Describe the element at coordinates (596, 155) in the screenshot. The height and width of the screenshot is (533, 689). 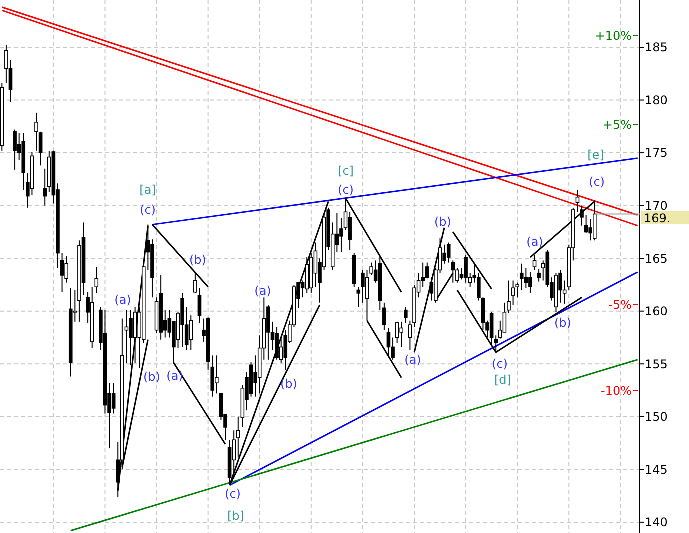
I see `annotation: [e]` at that location.